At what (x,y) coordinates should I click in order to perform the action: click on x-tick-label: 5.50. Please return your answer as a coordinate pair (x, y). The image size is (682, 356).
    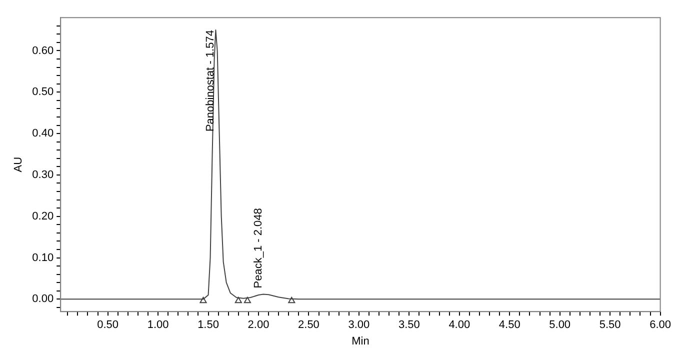
    Looking at the image, I should click on (610, 325).